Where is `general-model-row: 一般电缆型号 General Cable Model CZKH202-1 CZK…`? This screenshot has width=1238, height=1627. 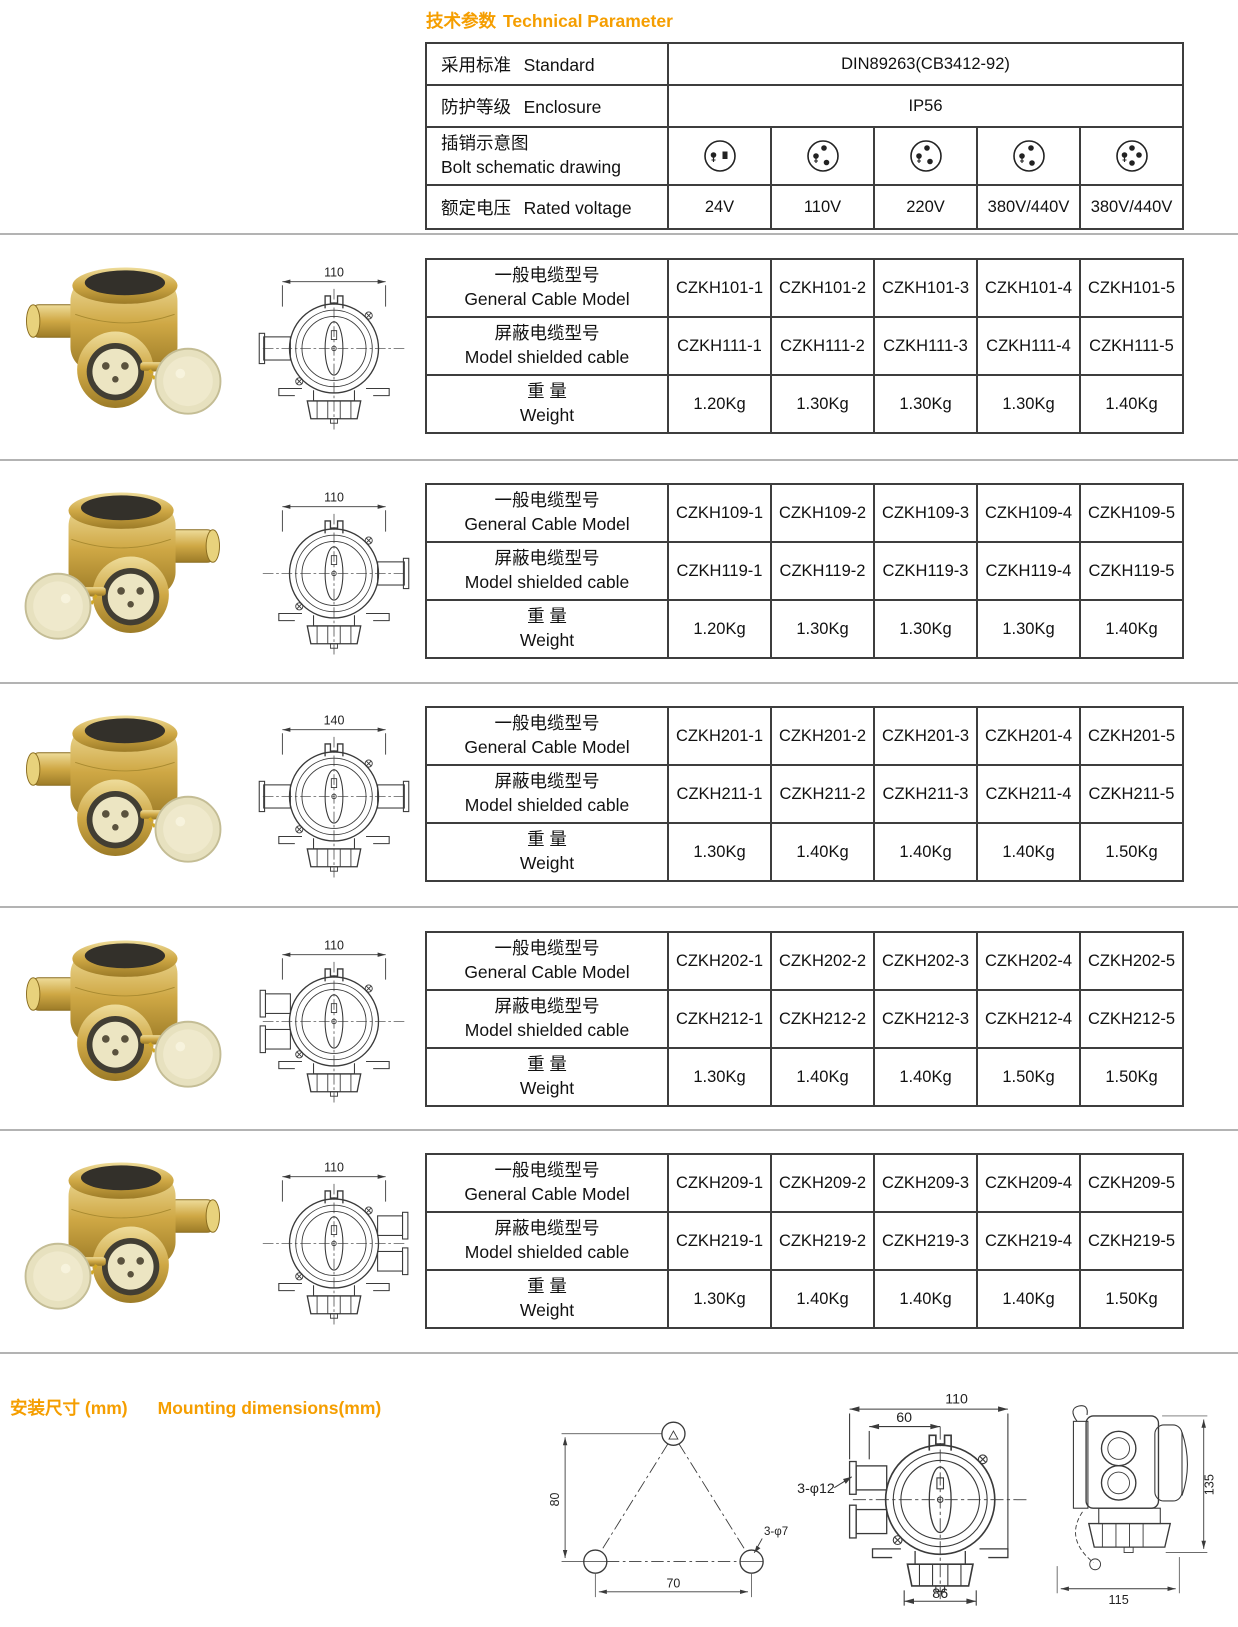 general-model-row: 一般电缆型号 General Cable Model CZKH202-1 CZK… is located at coordinates (804, 961).